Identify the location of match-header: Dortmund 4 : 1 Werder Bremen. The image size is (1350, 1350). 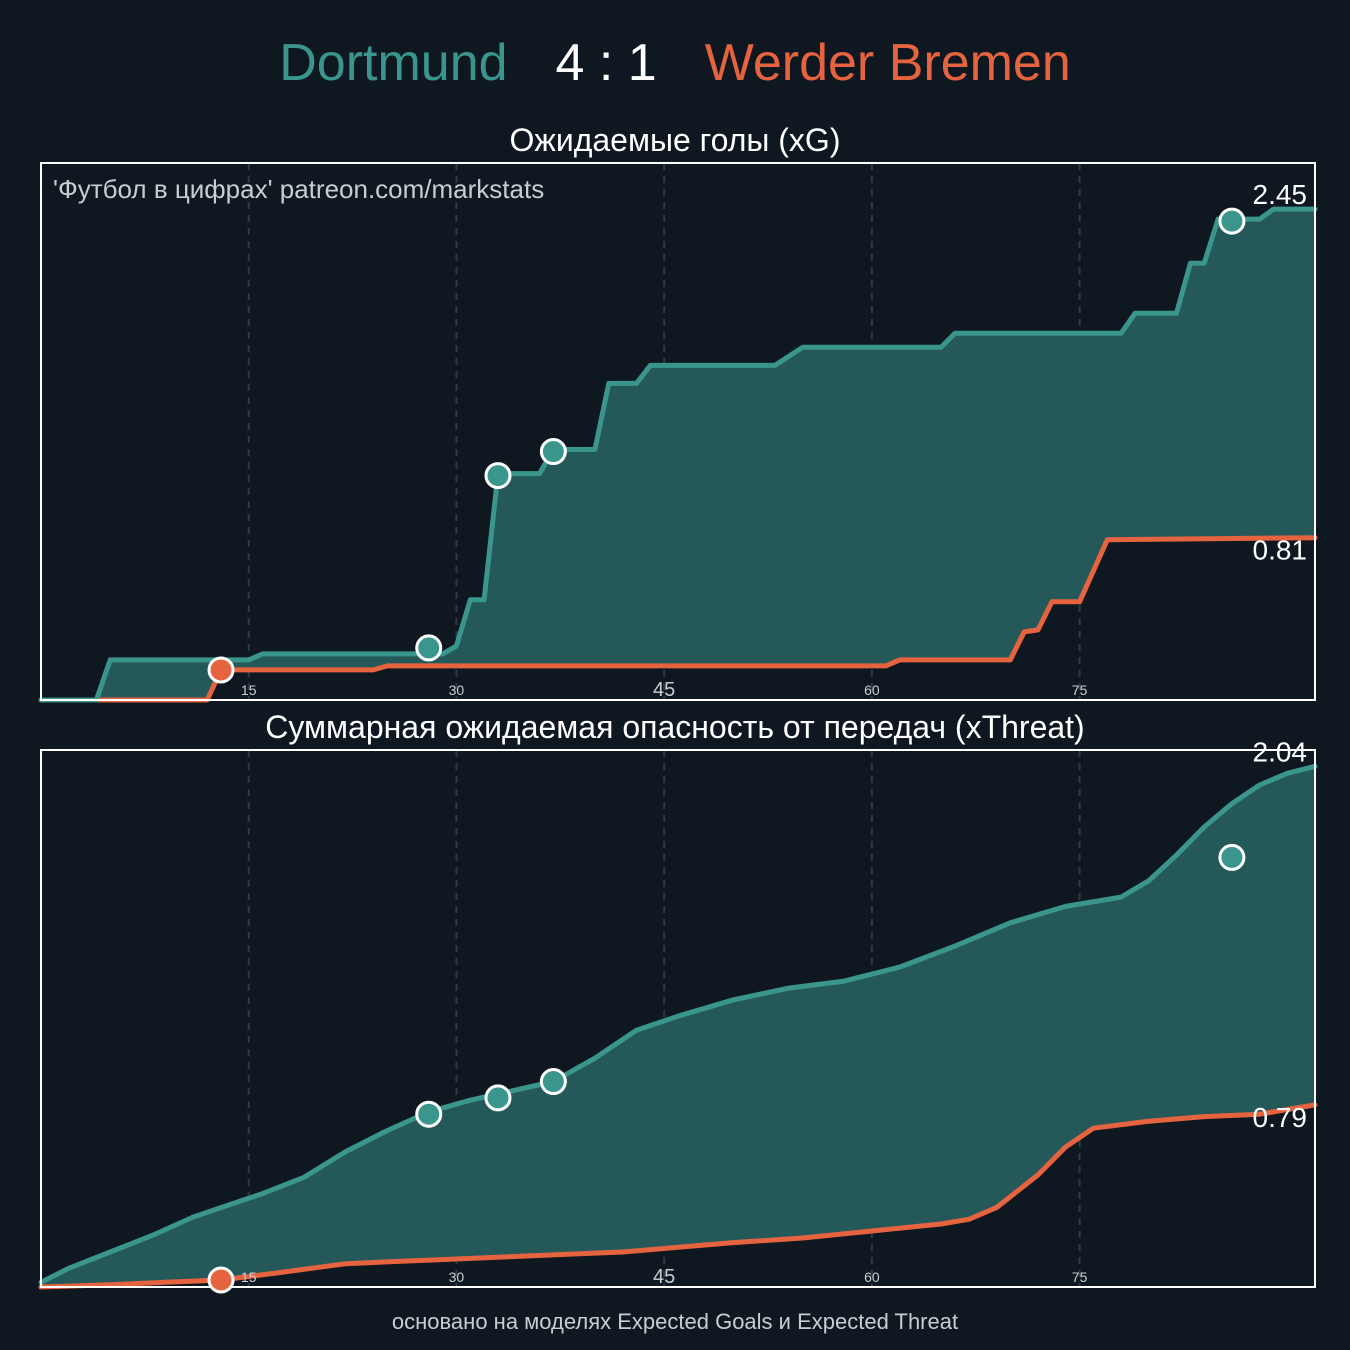
(675, 63).